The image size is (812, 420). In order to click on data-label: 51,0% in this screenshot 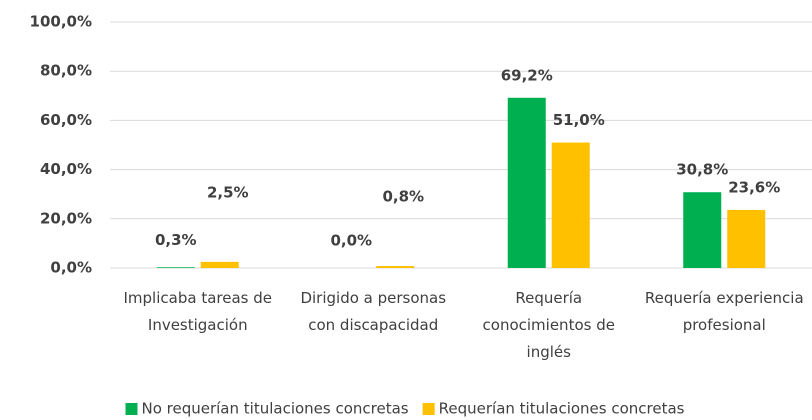, I will do `click(579, 120)`.